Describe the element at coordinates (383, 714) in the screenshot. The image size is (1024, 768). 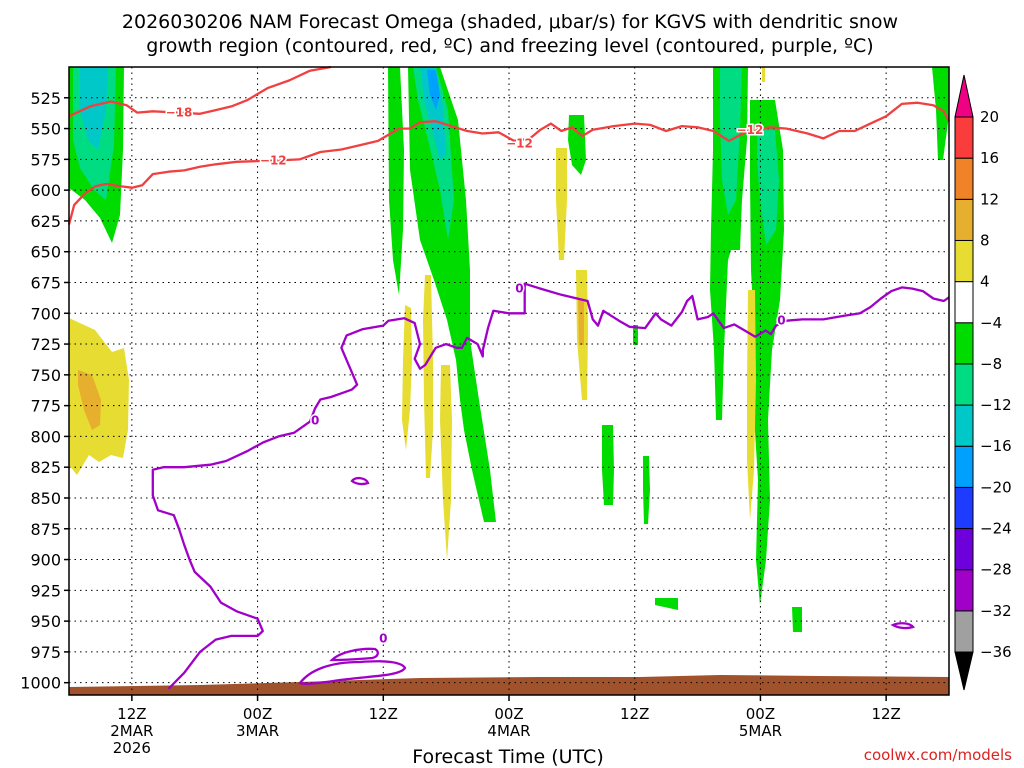
I see `x-tick-label-30-0: 12Z` at that location.